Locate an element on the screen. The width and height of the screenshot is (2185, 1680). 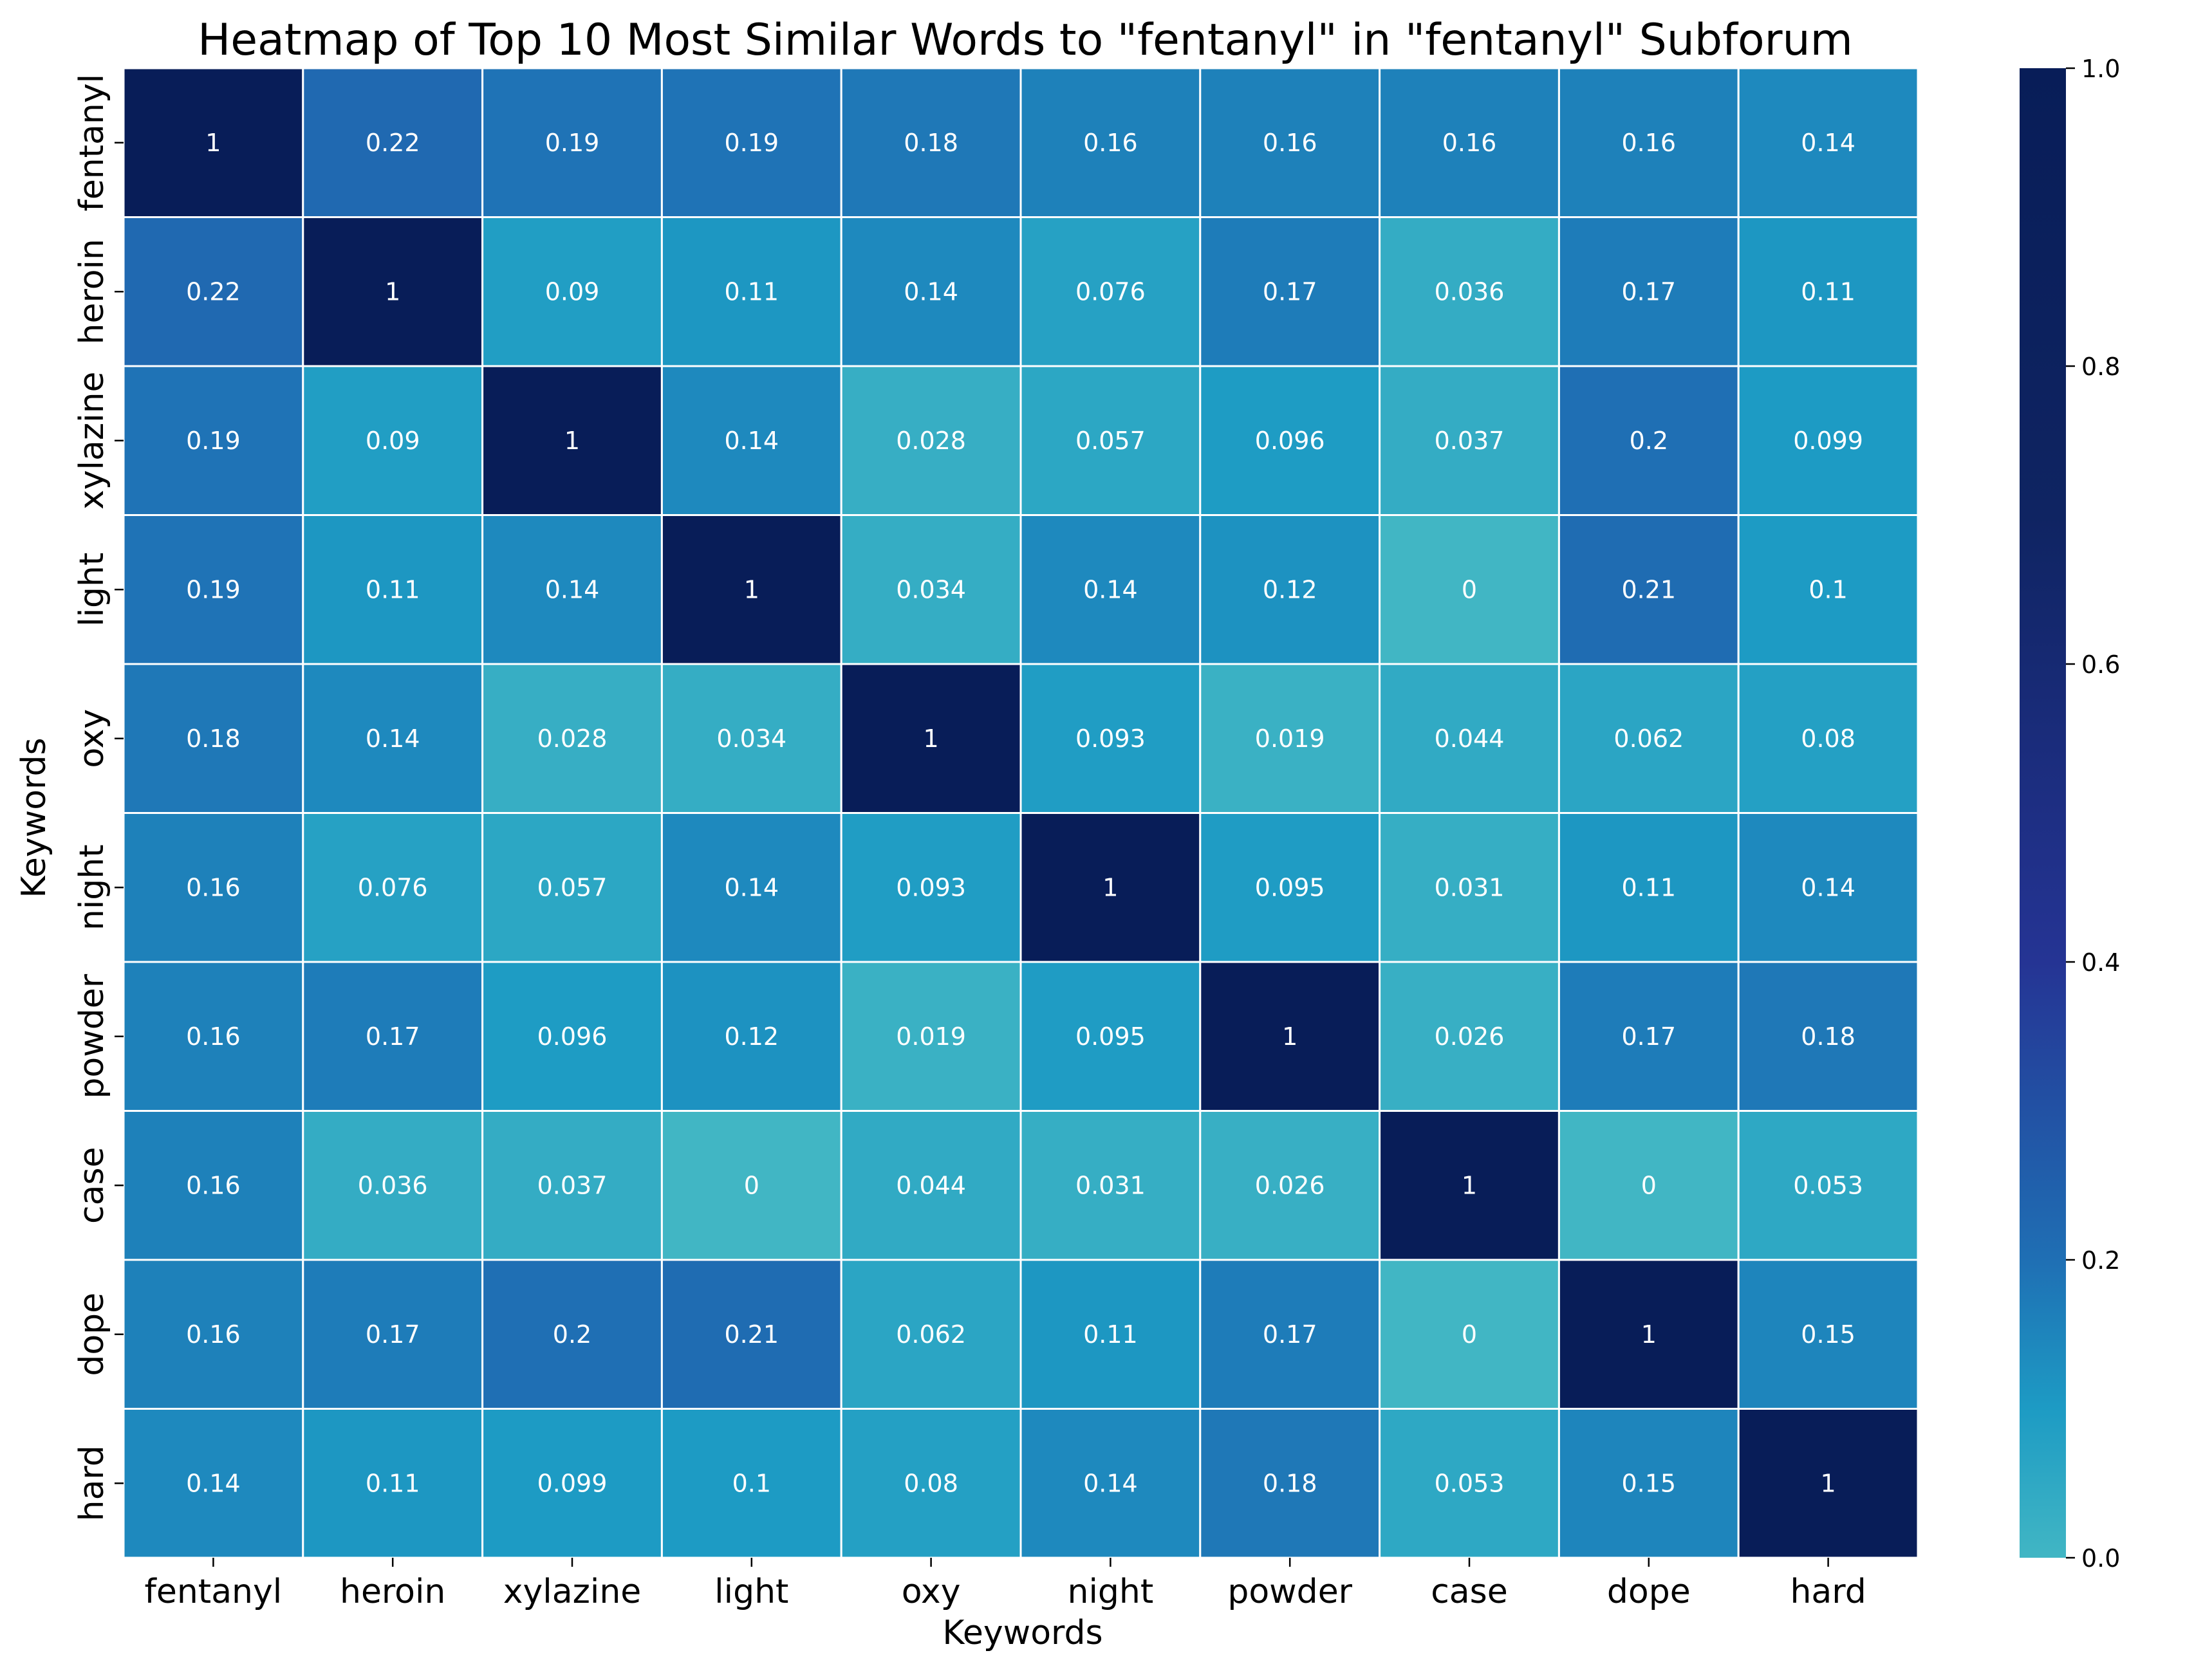
cell-value-label: 0.09 is located at coordinates (572, 291).